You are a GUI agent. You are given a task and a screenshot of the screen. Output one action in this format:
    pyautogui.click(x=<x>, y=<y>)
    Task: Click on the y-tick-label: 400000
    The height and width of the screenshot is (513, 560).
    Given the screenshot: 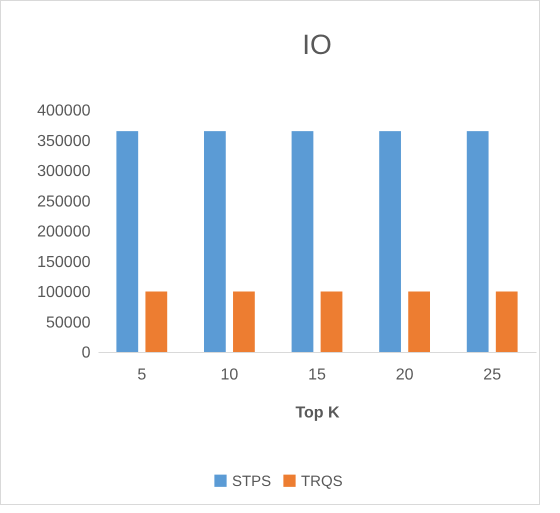 What is the action you would take?
    pyautogui.click(x=64, y=111)
    